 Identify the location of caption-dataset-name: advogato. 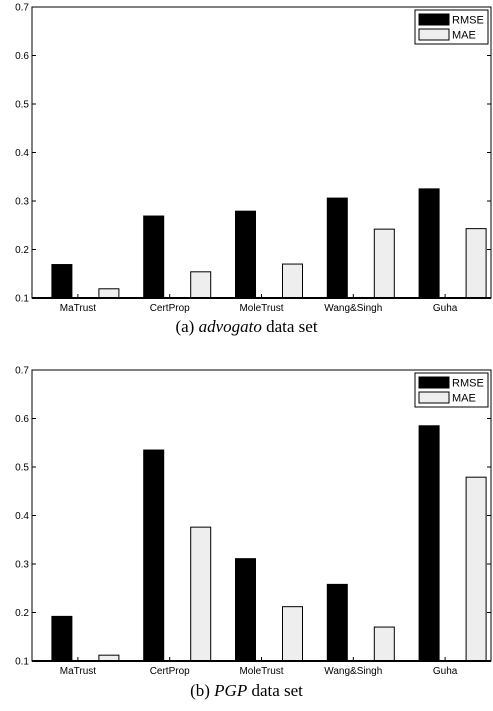
(230, 326).